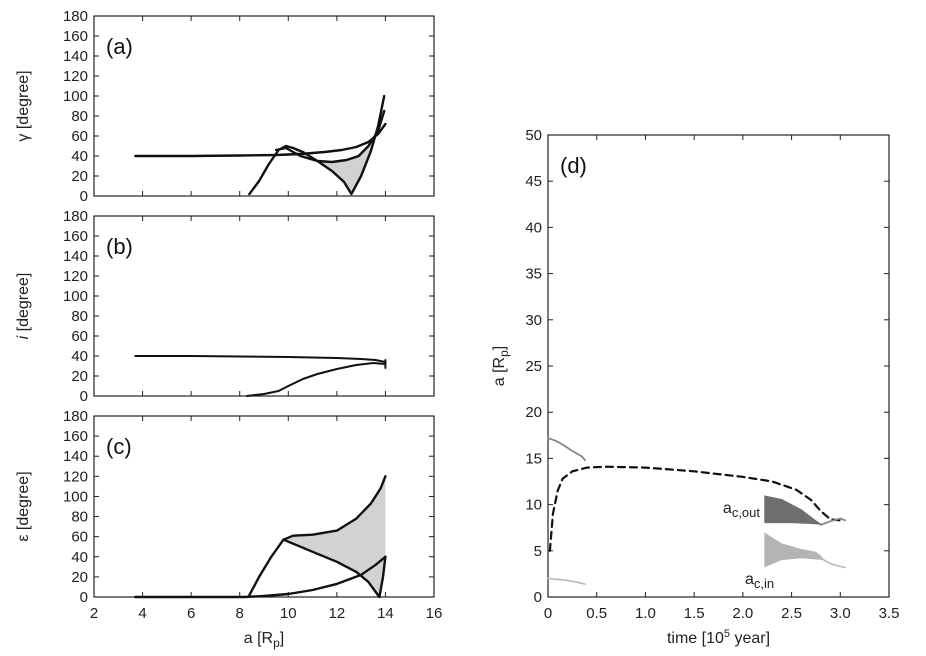 The width and height of the screenshot is (926, 656). I want to click on y-tick-label-d: 25, so click(533, 366).